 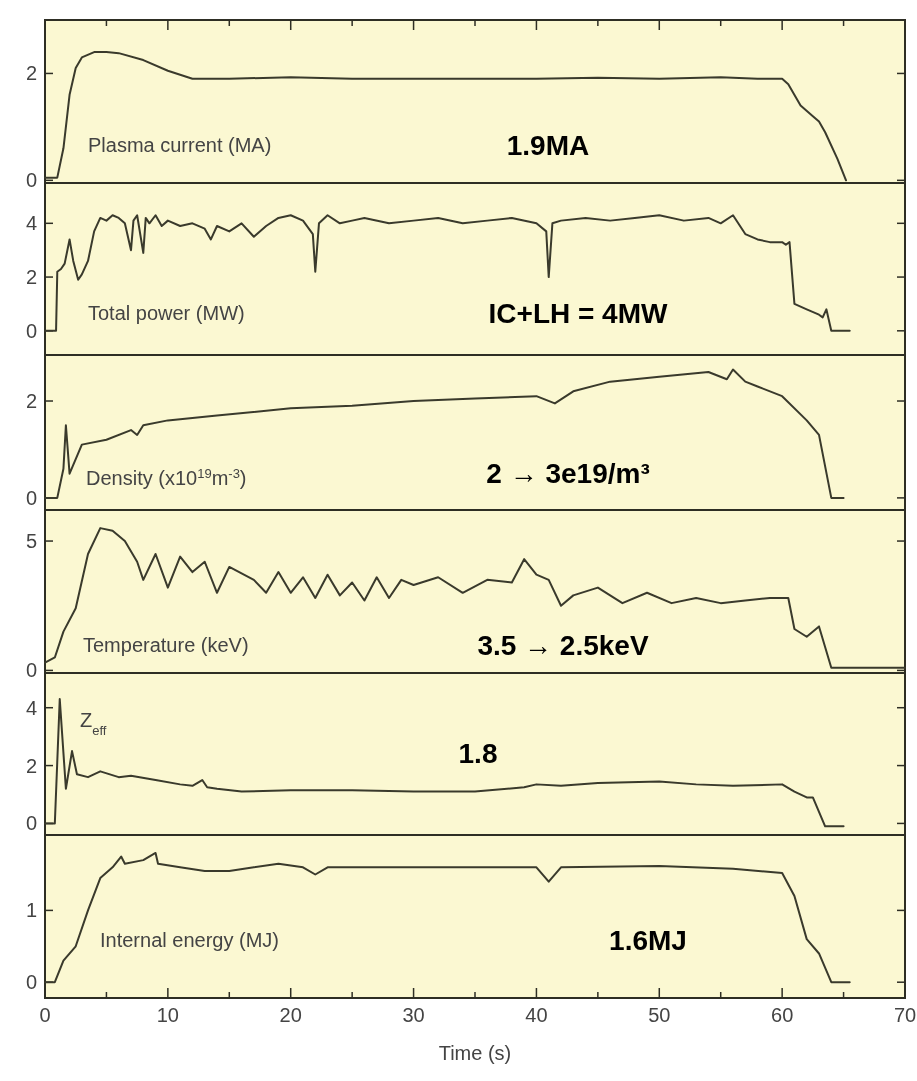 What do you see at coordinates (475, 1053) in the screenshot?
I see `x-axis-title: Time (s)` at bounding box center [475, 1053].